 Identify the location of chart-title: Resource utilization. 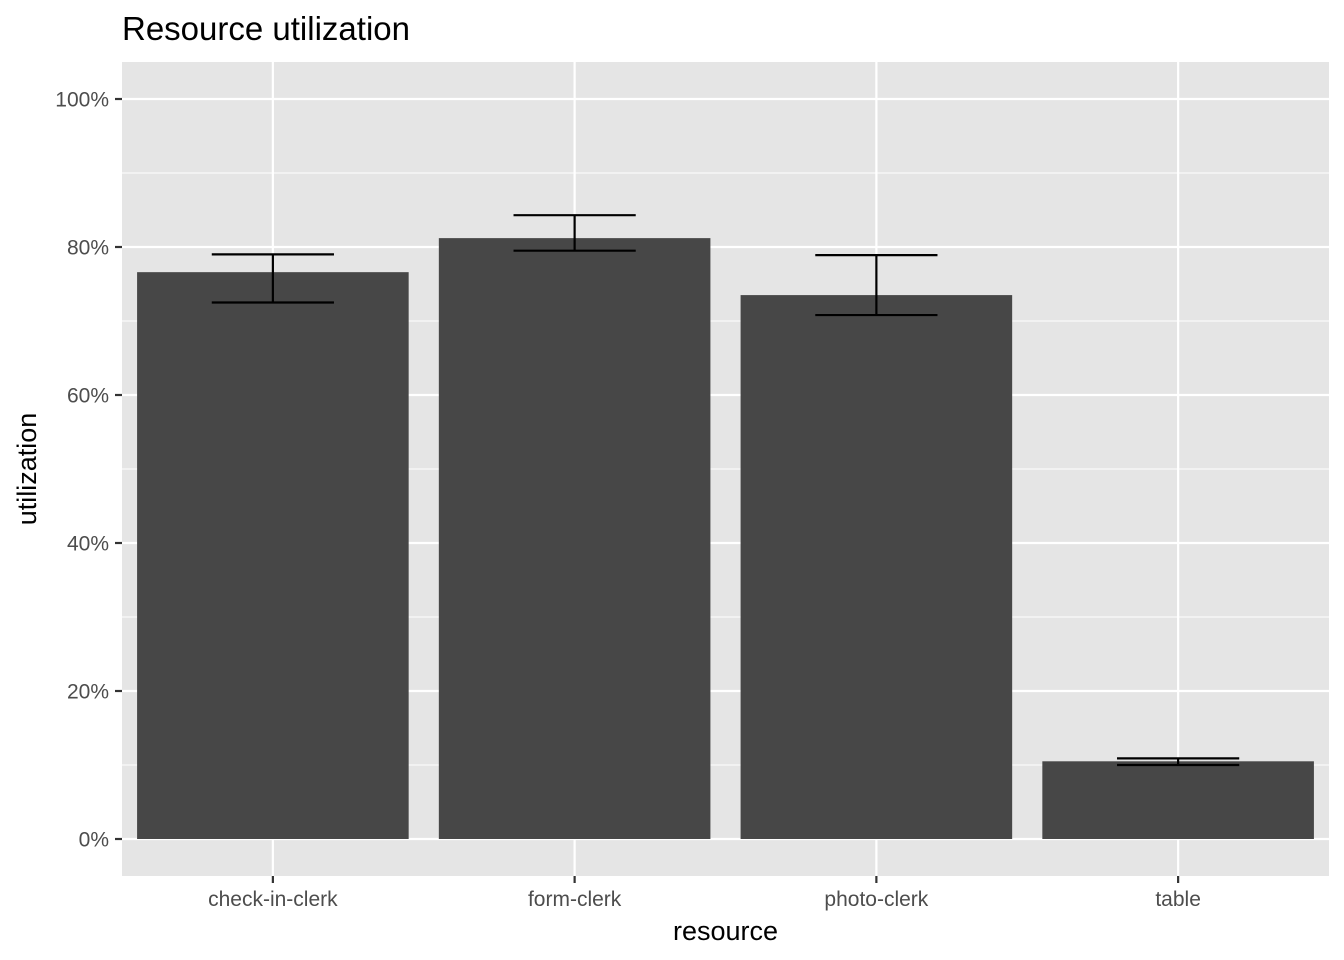
(266, 28).